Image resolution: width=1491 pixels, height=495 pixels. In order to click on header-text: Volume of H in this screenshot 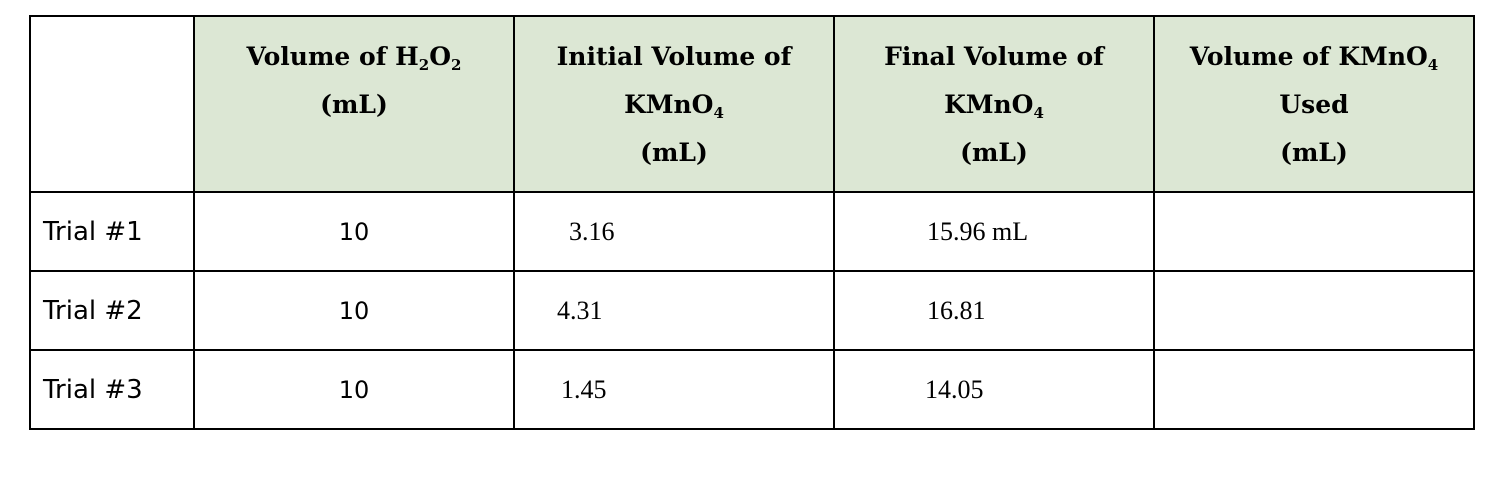, I will do `click(332, 56)`.